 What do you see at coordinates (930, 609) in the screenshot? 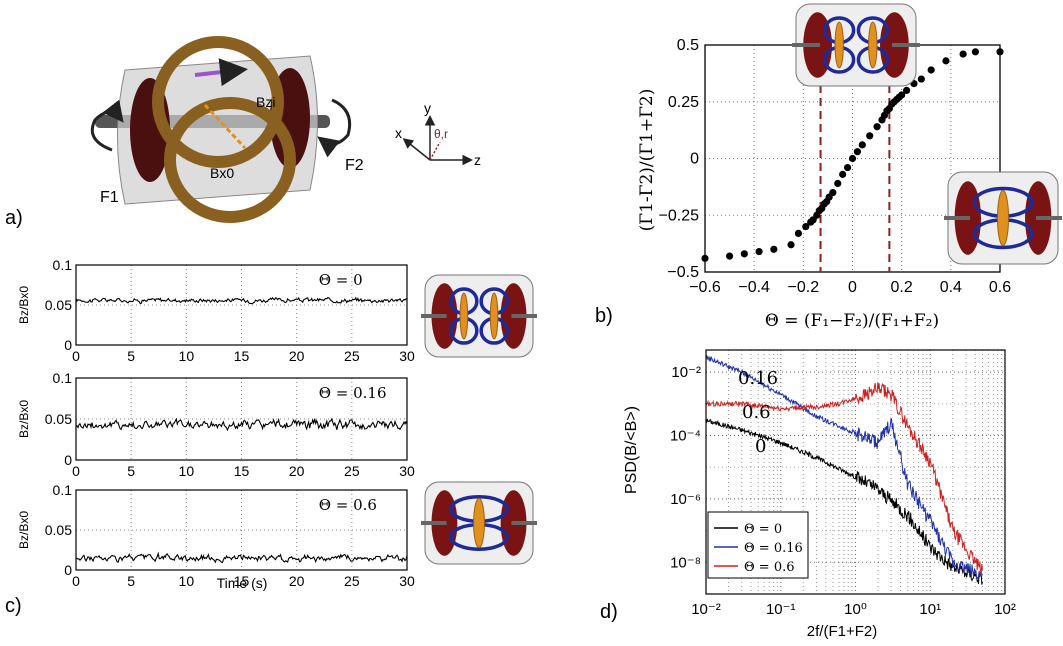
I see `x-tick-label: 10¹` at bounding box center [930, 609].